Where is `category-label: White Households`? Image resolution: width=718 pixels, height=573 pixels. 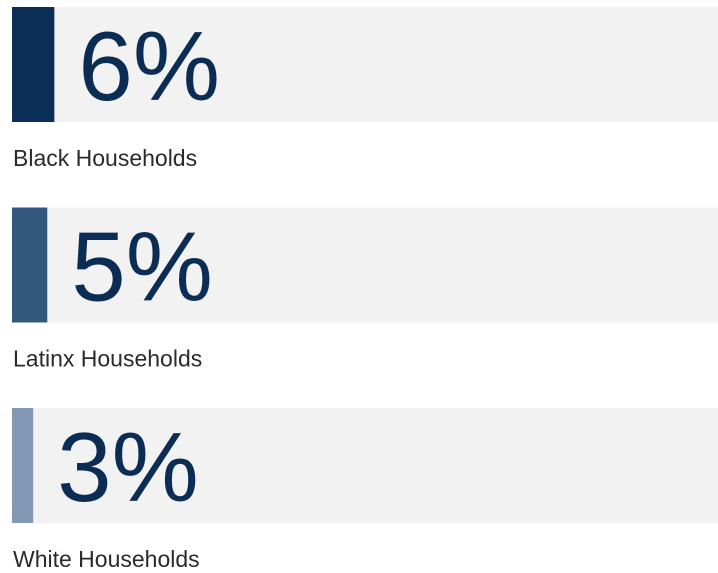 category-label: White Households is located at coordinates (106, 559).